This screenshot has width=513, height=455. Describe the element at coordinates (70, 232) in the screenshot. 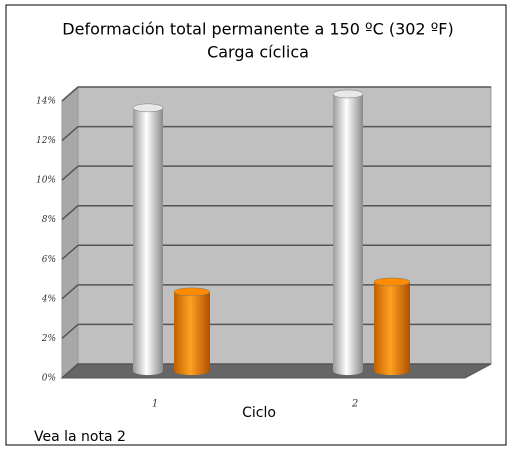

I see `side-wall` at that location.